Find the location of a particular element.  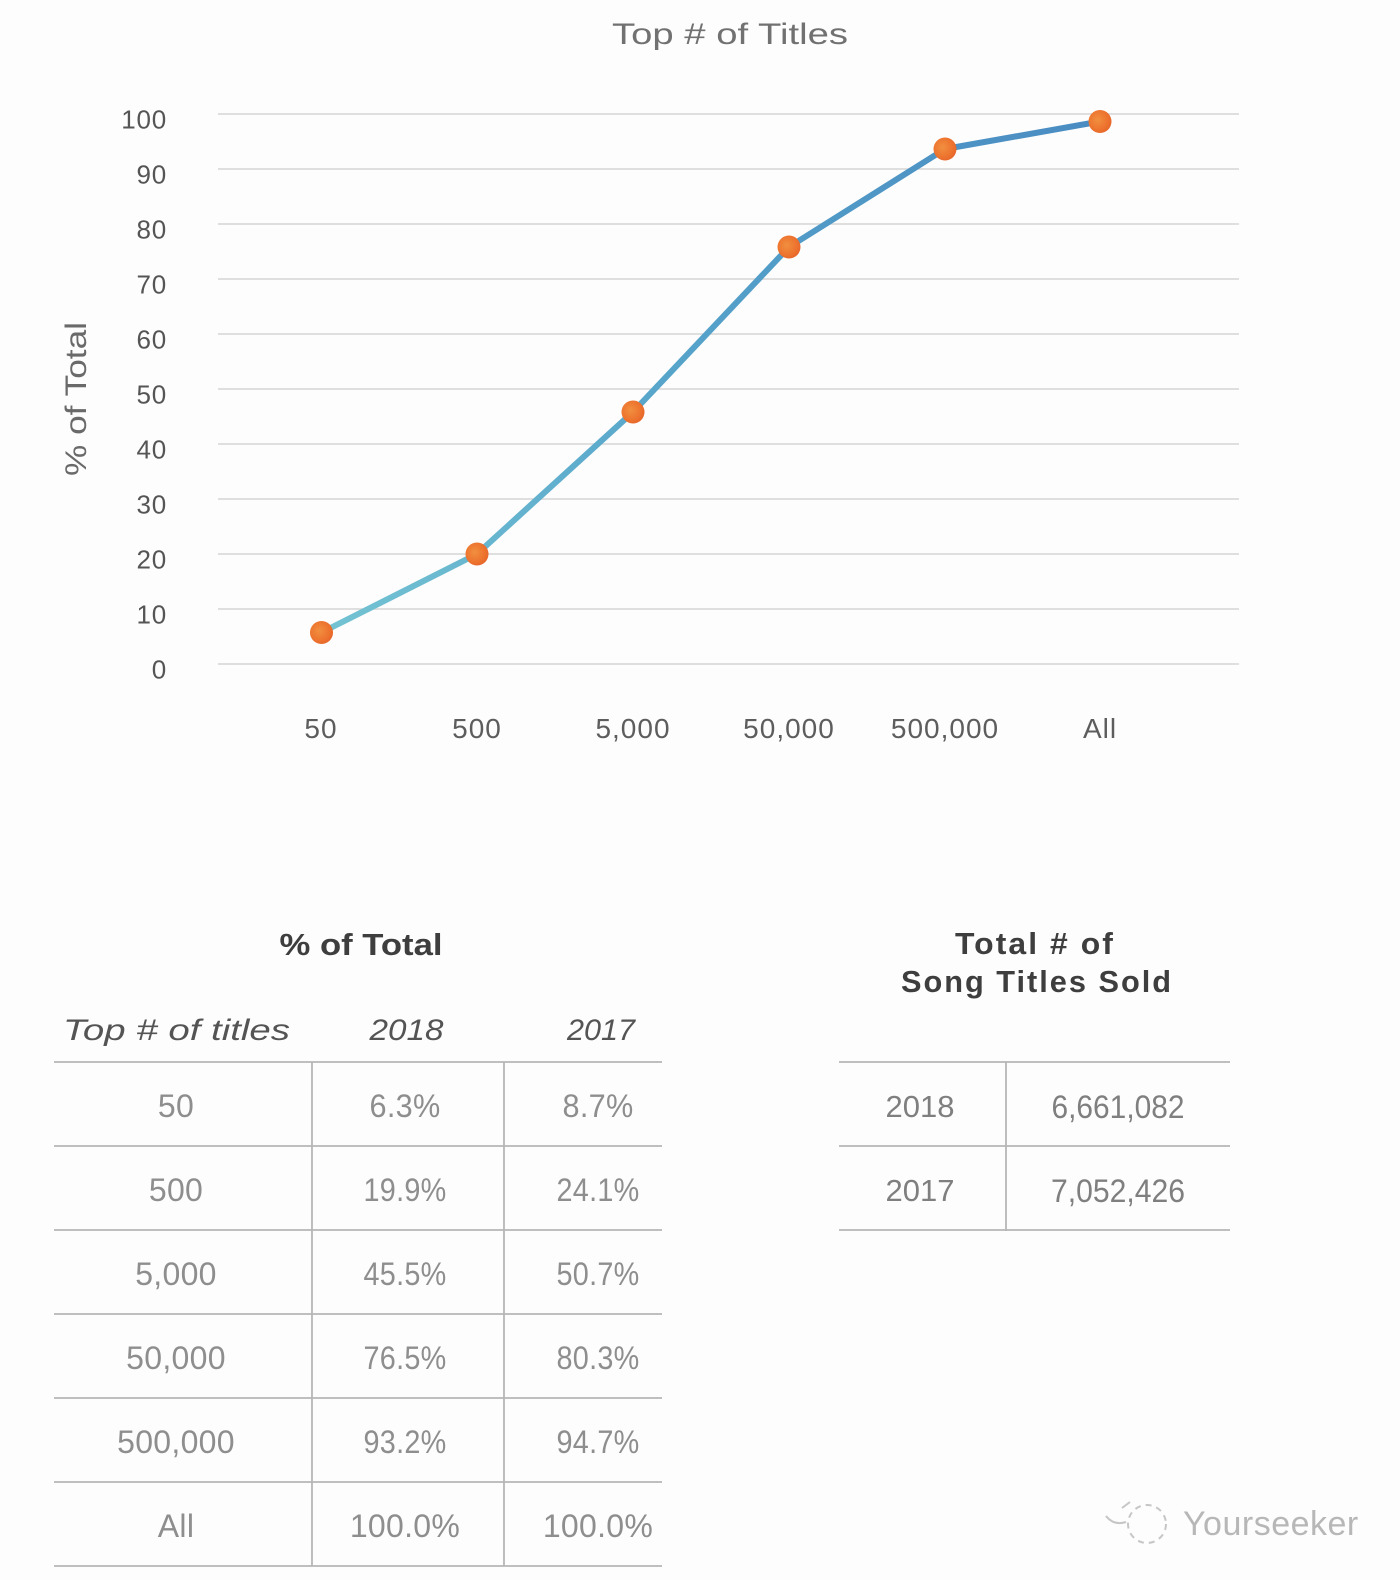

svg-text: 76.5% is located at coordinates (405, 1358).